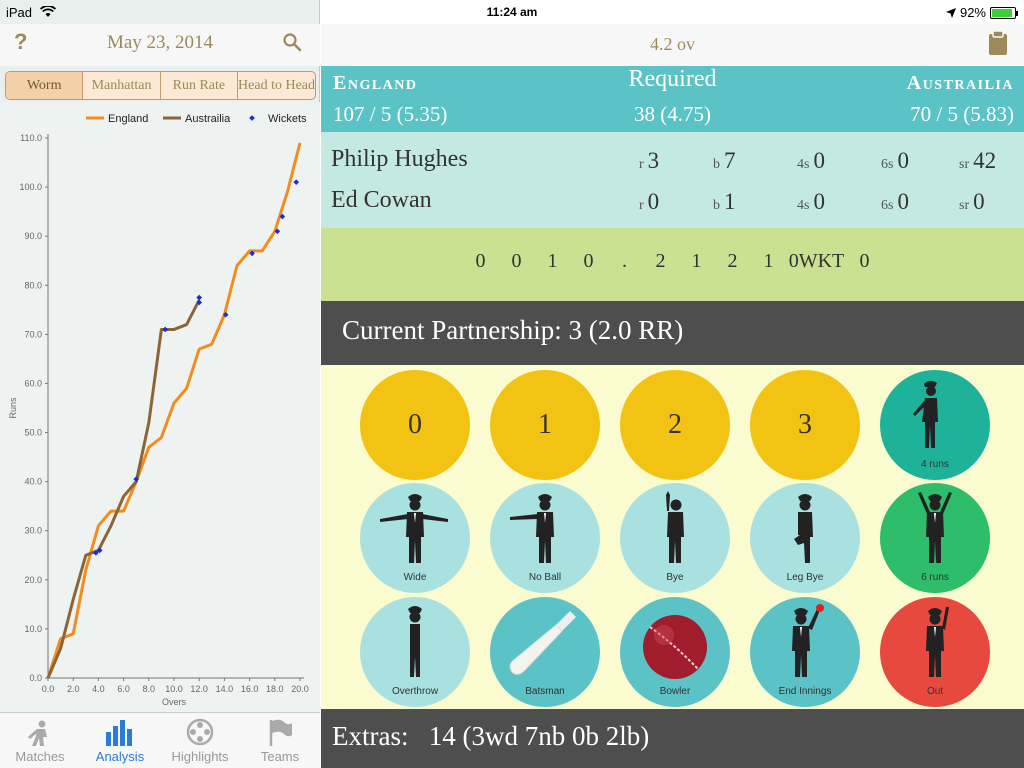 The height and width of the screenshot is (768, 1024). I want to click on cricket-bat-icon, so click(542, 643).